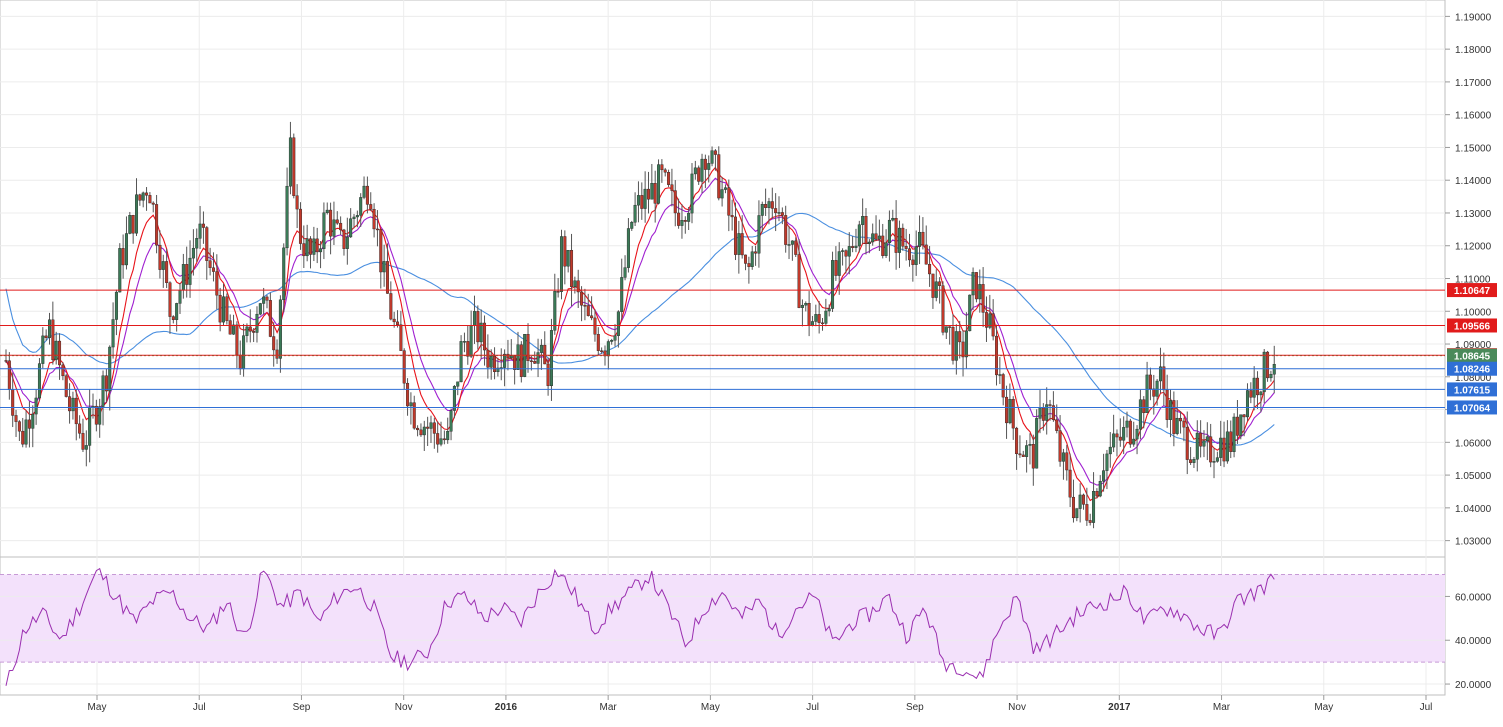 The width and height of the screenshot is (1503, 727). I want to click on time-tick-label: Mar, so click(609, 707).